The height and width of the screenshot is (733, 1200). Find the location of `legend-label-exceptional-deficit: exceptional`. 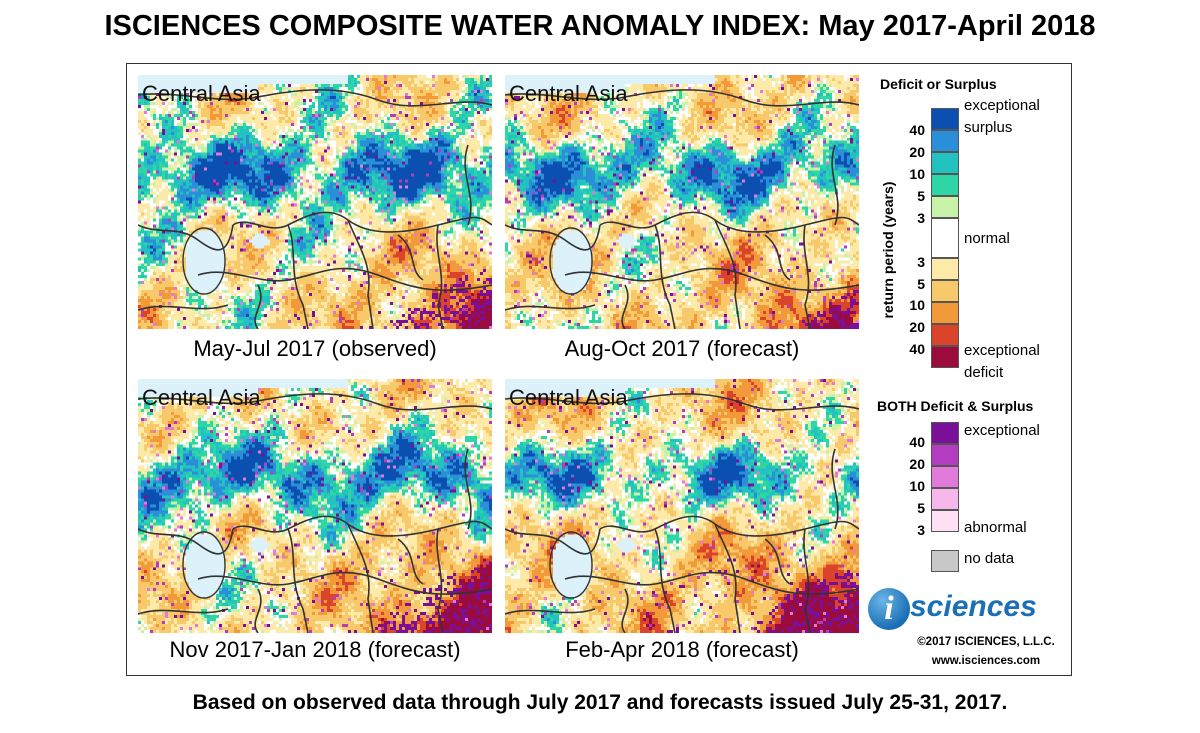

legend-label-exceptional-deficit: exceptional is located at coordinates (1002, 350).